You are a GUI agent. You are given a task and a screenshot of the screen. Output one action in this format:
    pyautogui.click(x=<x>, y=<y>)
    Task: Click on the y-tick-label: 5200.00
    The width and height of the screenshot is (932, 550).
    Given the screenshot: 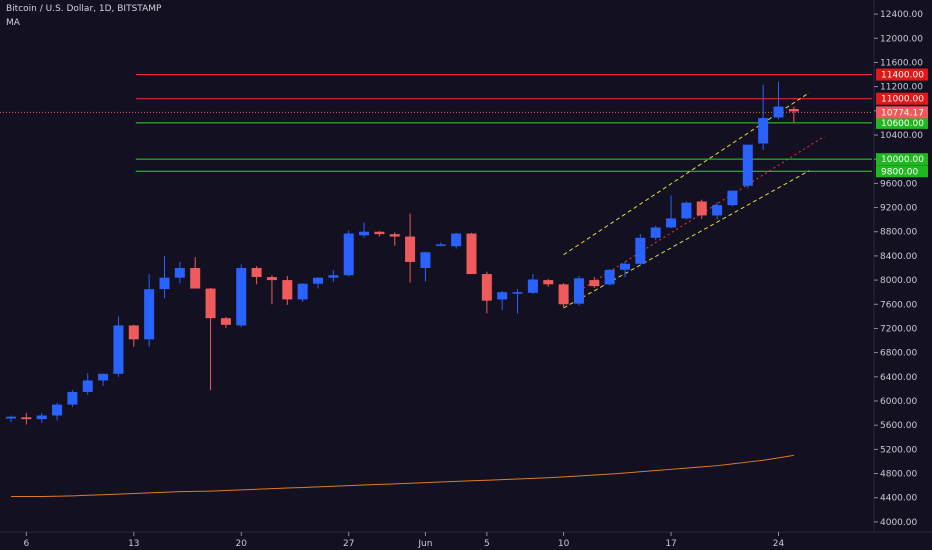 What is the action you would take?
    pyautogui.click(x=898, y=450)
    